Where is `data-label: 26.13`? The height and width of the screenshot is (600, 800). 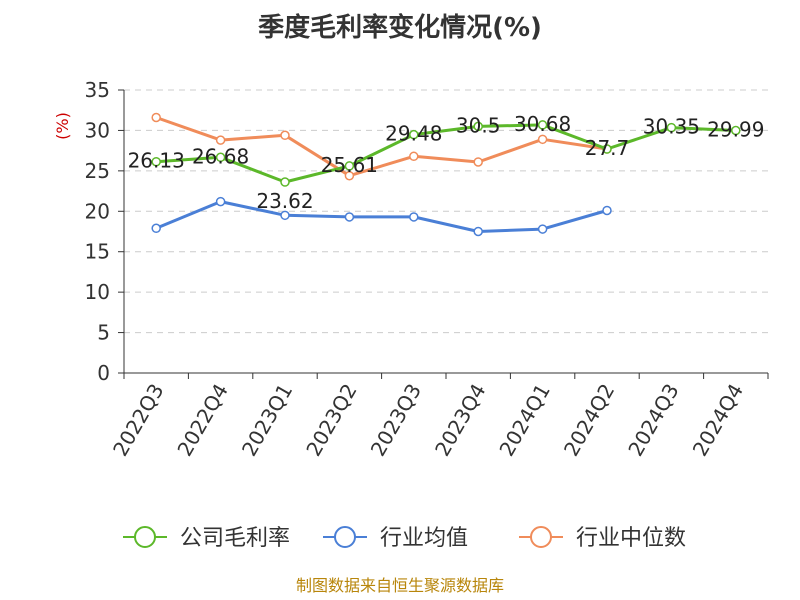 data-label: 26.13 is located at coordinates (156, 161).